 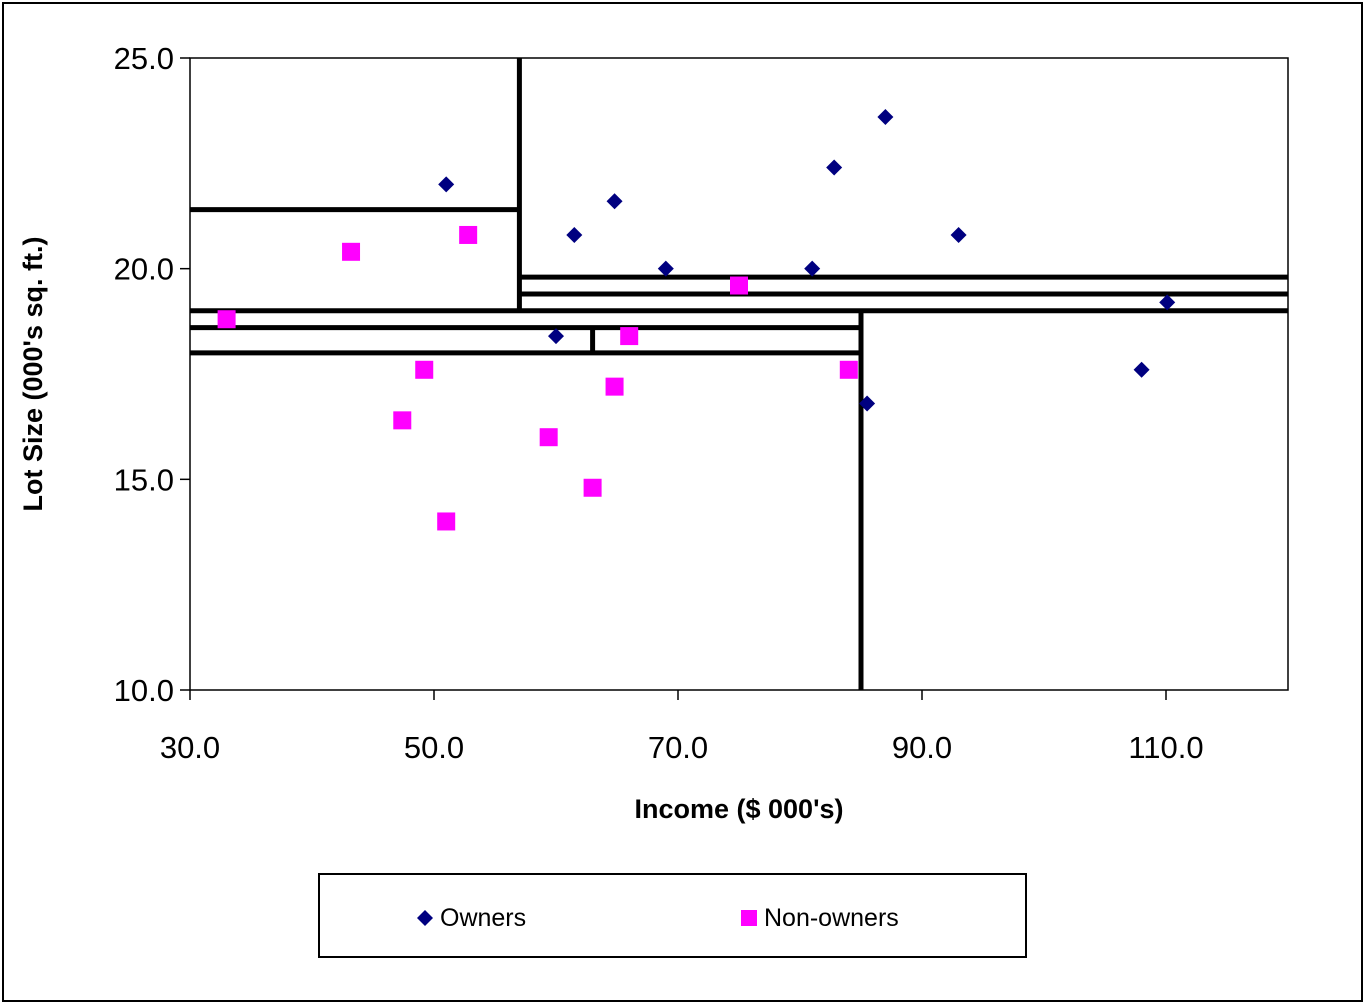 What do you see at coordinates (1165, 747) in the screenshot?
I see `x-tick-label: 110.0` at bounding box center [1165, 747].